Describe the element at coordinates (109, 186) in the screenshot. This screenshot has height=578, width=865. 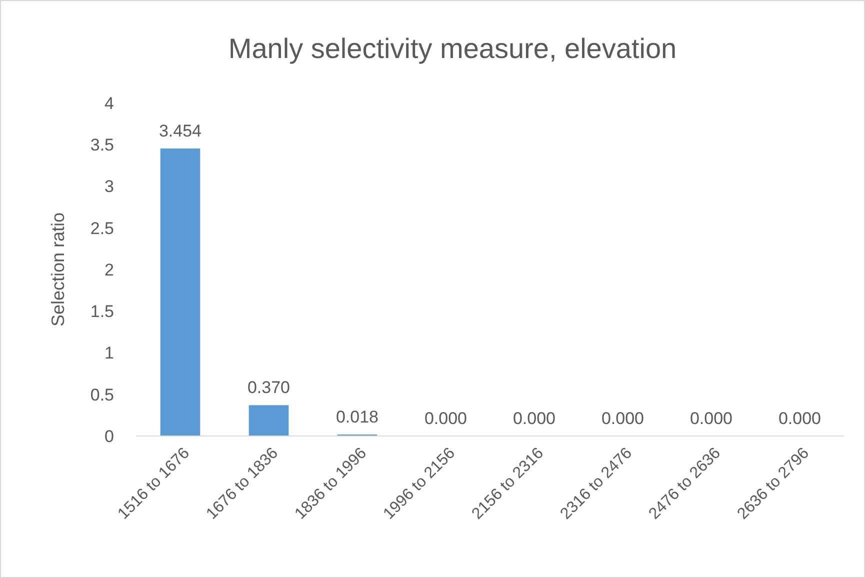
I see `y-tick-label: 3` at that location.